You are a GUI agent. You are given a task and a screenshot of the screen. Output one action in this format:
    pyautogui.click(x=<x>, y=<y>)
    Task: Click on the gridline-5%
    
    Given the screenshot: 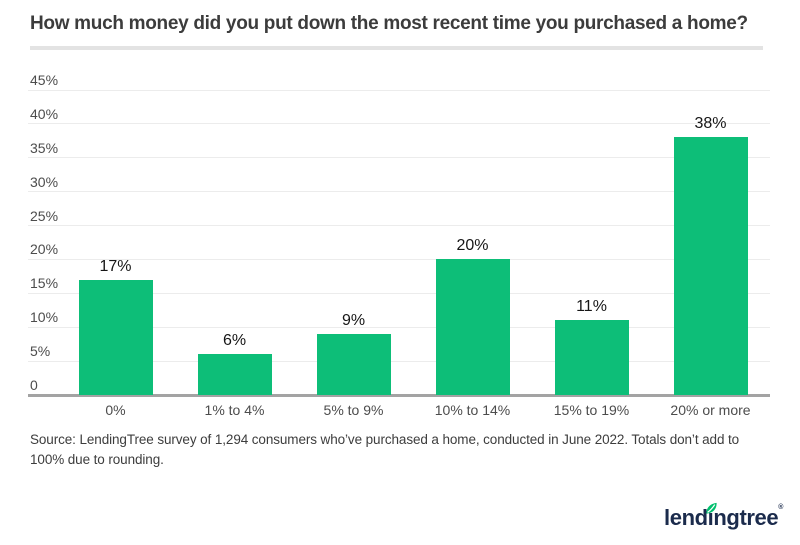 What is the action you would take?
    pyautogui.click(x=399, y=361)
    